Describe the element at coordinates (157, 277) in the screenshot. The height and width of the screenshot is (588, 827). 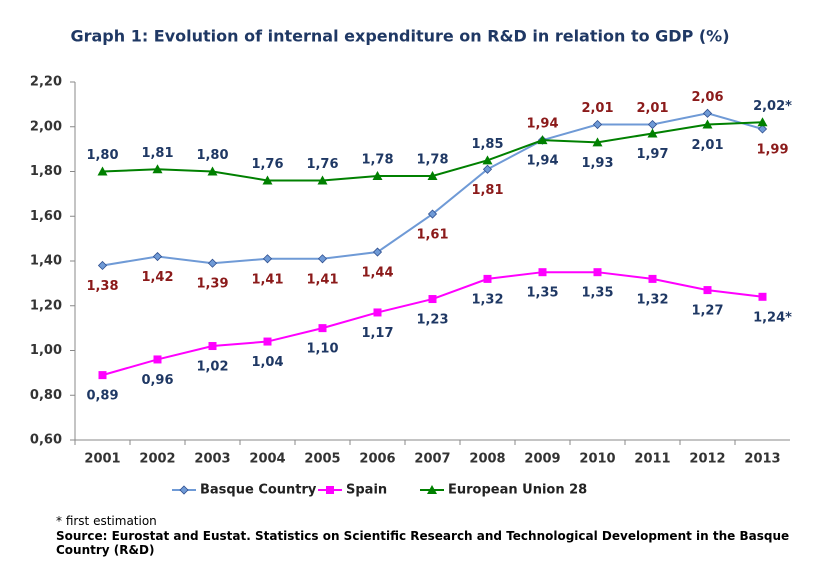
I see `data-label: 1,42` at that location.